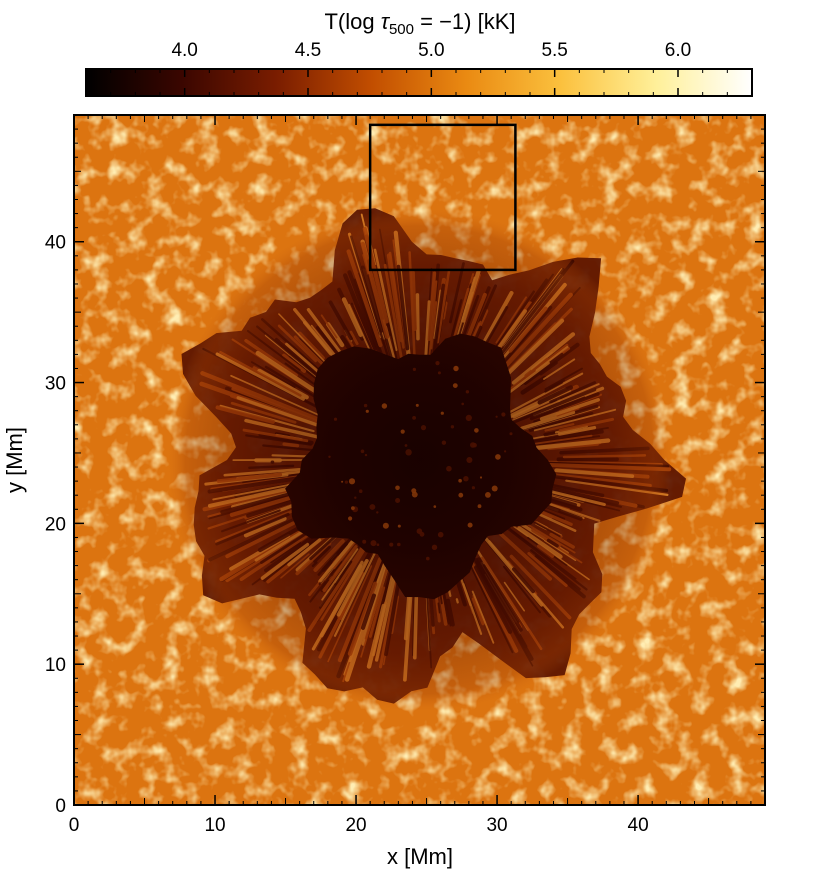 This screenshot has width=830, height=872. Describe the element at coordinates (55, 384) in the screenshot. I see `y-tick-label: 30` at that location.